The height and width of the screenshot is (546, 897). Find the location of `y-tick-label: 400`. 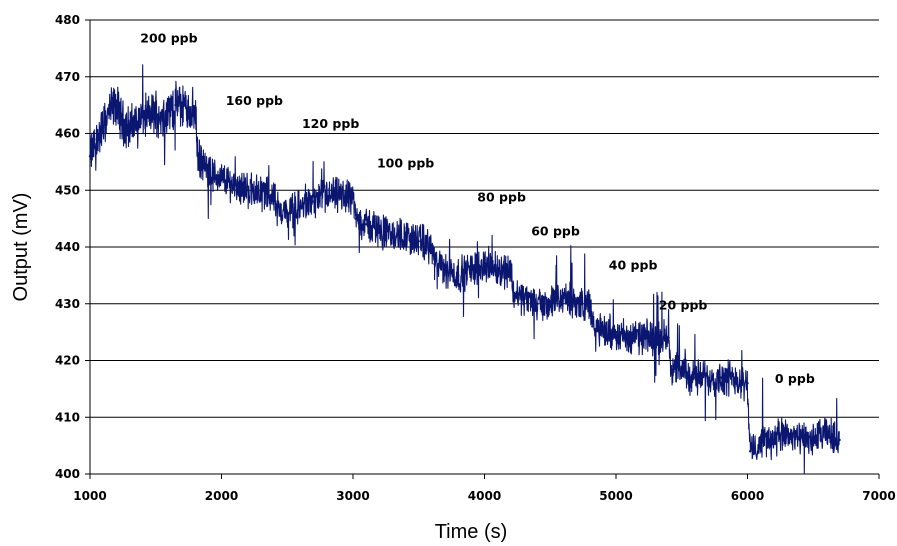

y-tick-label: 400 is located at coordinates (67, 474).